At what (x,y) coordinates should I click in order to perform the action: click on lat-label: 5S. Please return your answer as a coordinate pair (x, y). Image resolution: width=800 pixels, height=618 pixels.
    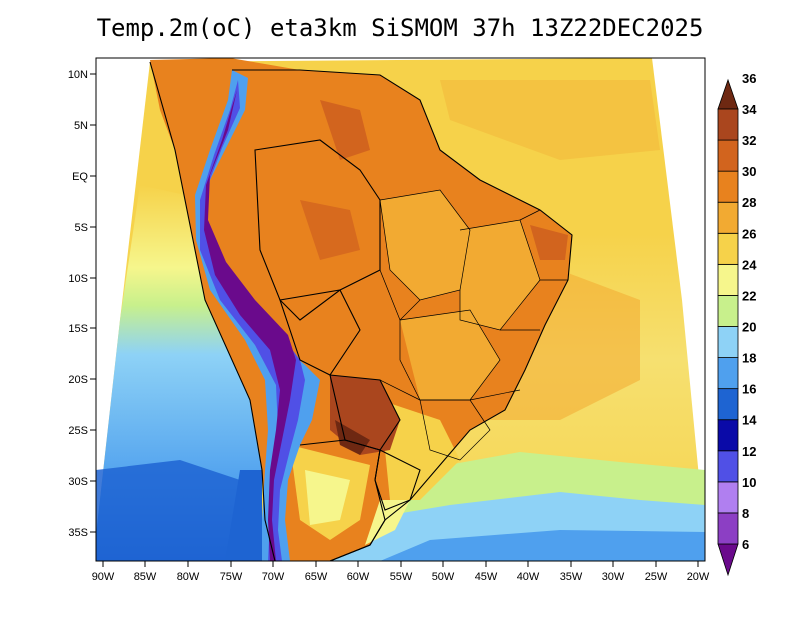
    Looking at the image, I should click on (81, 228).